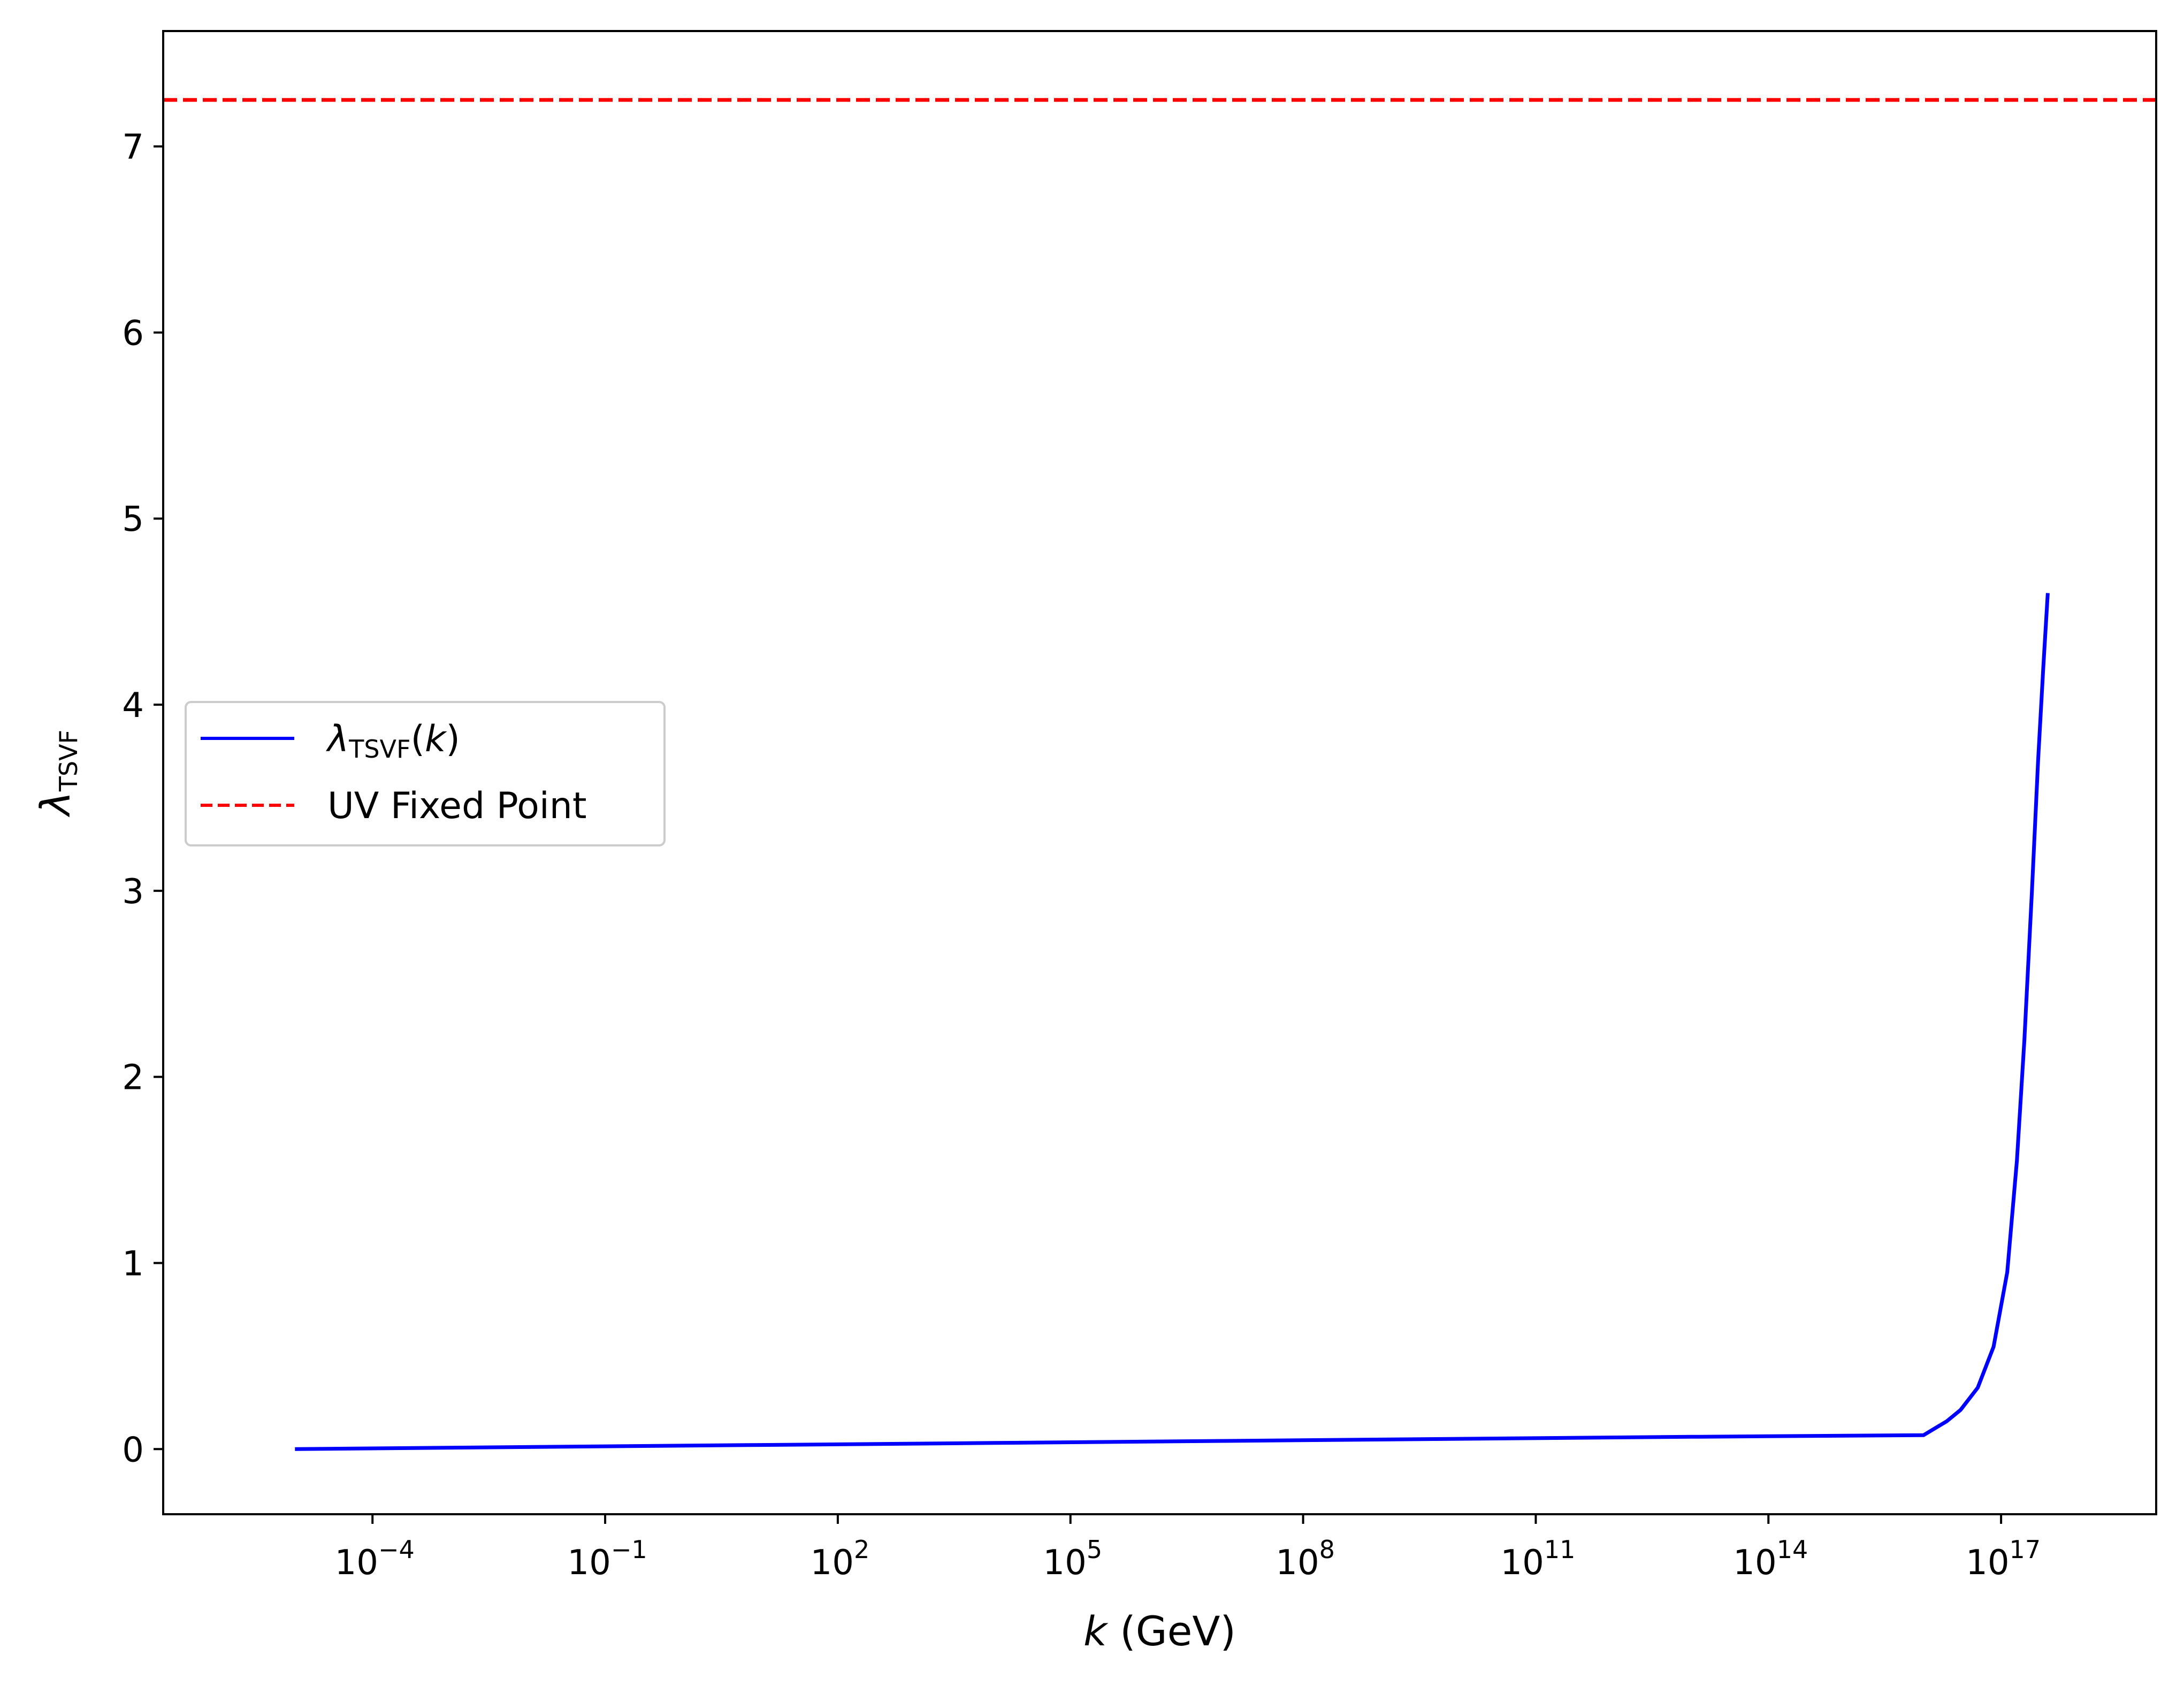  I want to click on y-tick-label: 1, so click(133, 1264).